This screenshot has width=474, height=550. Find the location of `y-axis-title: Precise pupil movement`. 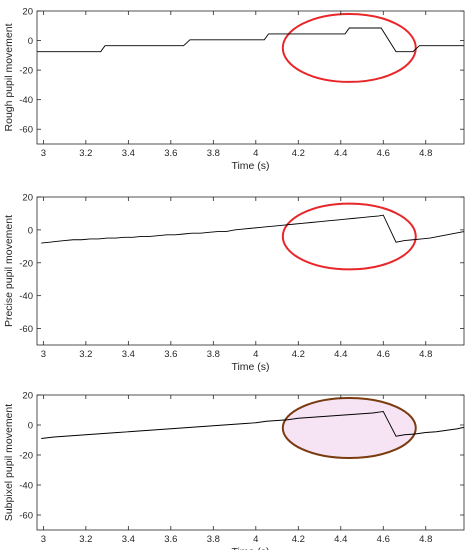

y-axis-title: Precise pupil movement is located at coordinates (9, 271).